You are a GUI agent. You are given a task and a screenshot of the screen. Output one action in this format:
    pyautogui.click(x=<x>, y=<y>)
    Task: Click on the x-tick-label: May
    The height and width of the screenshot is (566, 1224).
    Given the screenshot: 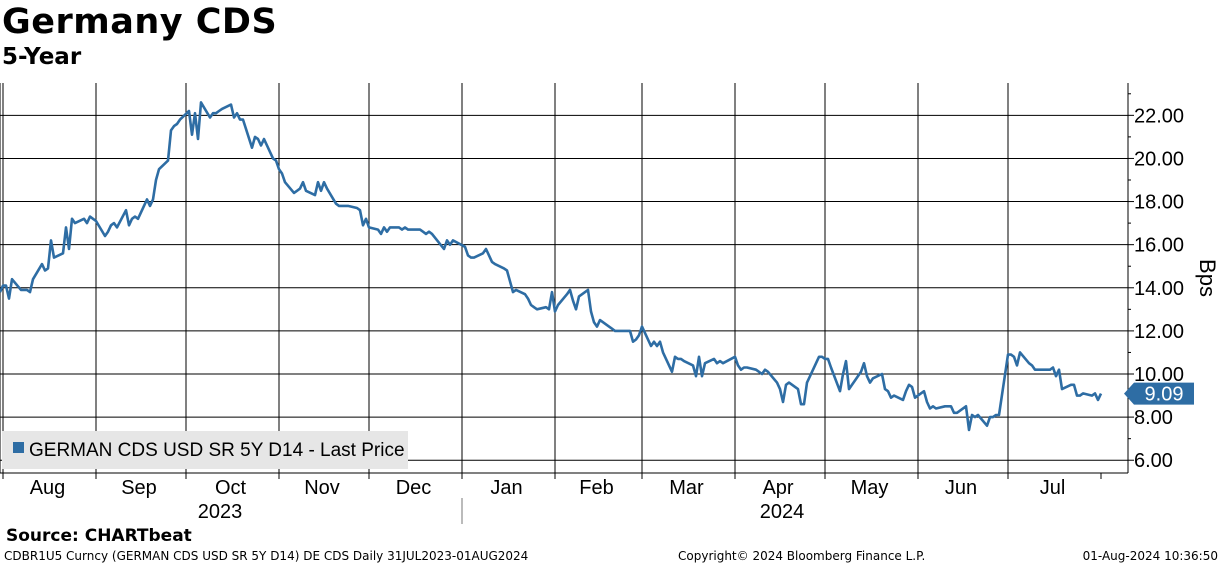 What is the action you would take?
    pyautogui.click(x=870, y=488)
    